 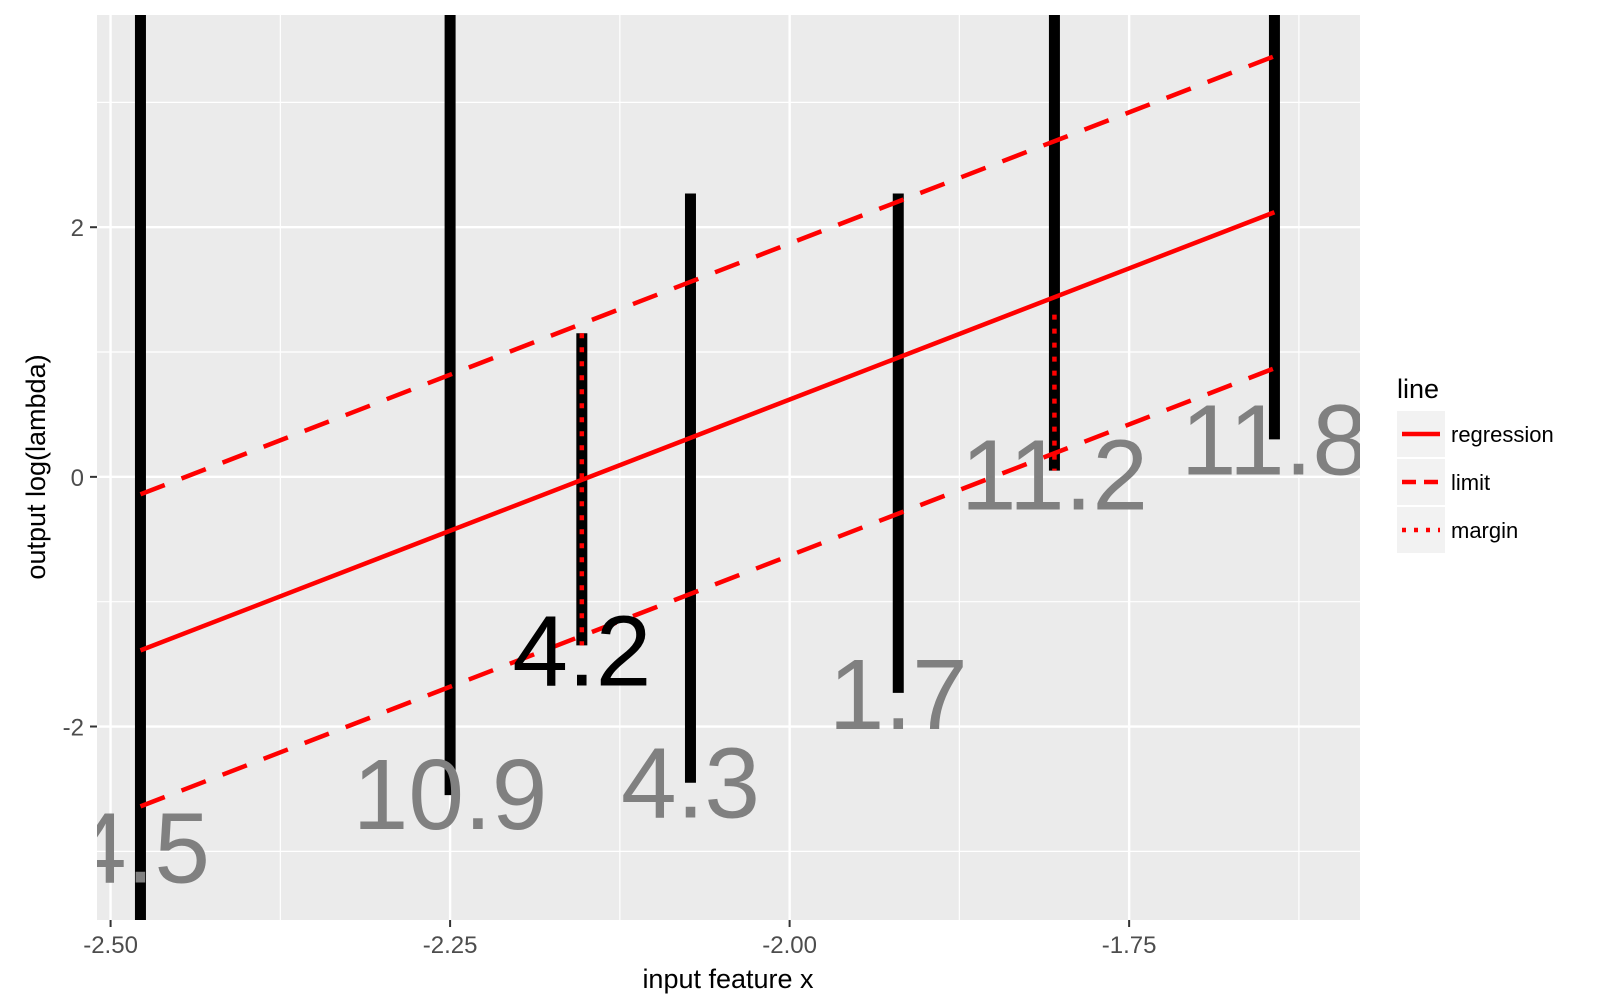 I want to click on legend-label-margin: margin, so click(x=1484, y=530).